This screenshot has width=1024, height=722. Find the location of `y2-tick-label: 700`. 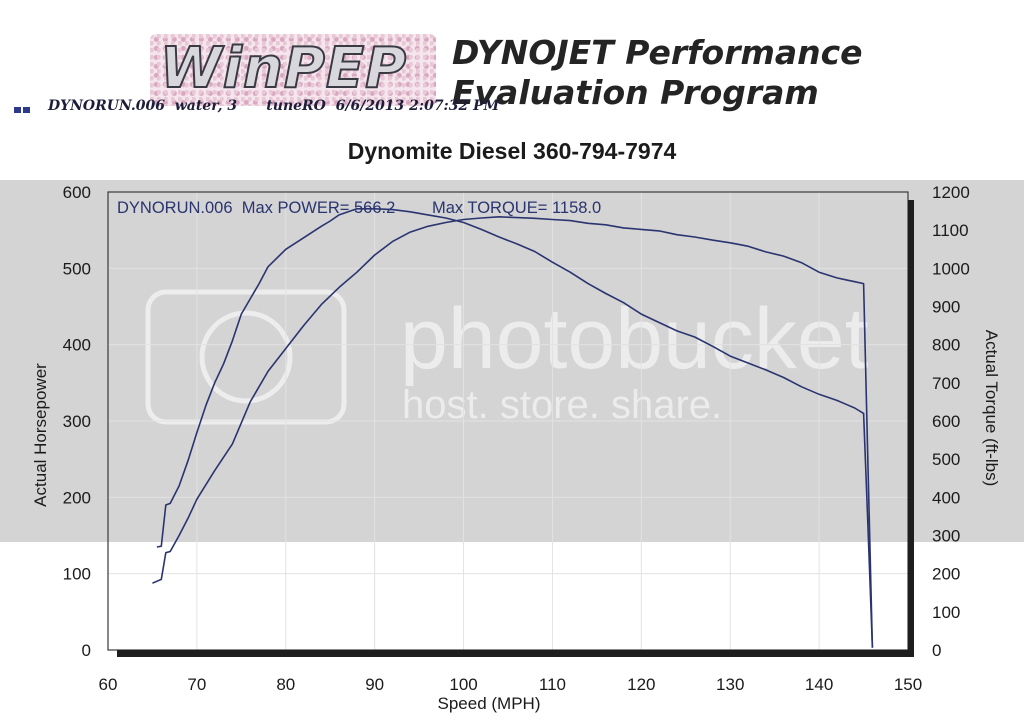

y2-tick-label: 700 is located at coordinates (946, 383).